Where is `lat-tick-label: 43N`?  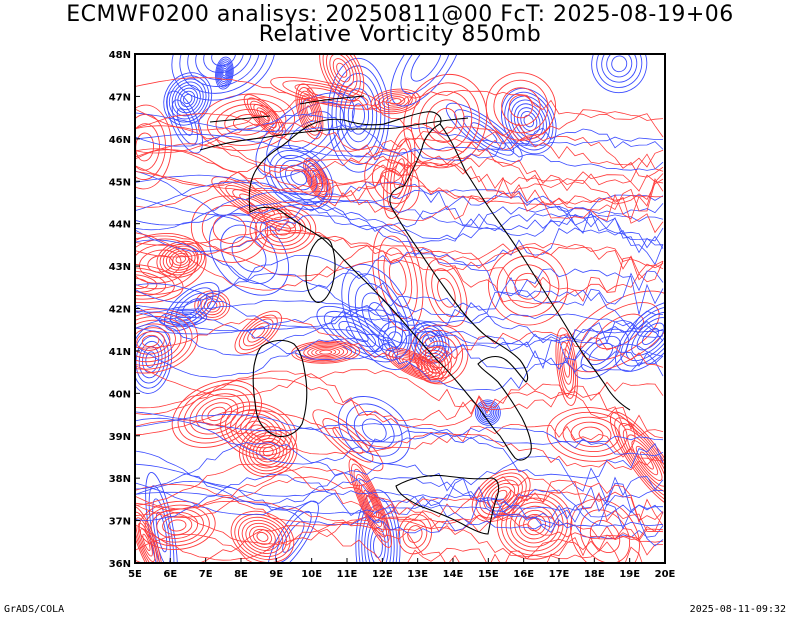 lat-tick-label: 43N is located at coordinates (120, 267).